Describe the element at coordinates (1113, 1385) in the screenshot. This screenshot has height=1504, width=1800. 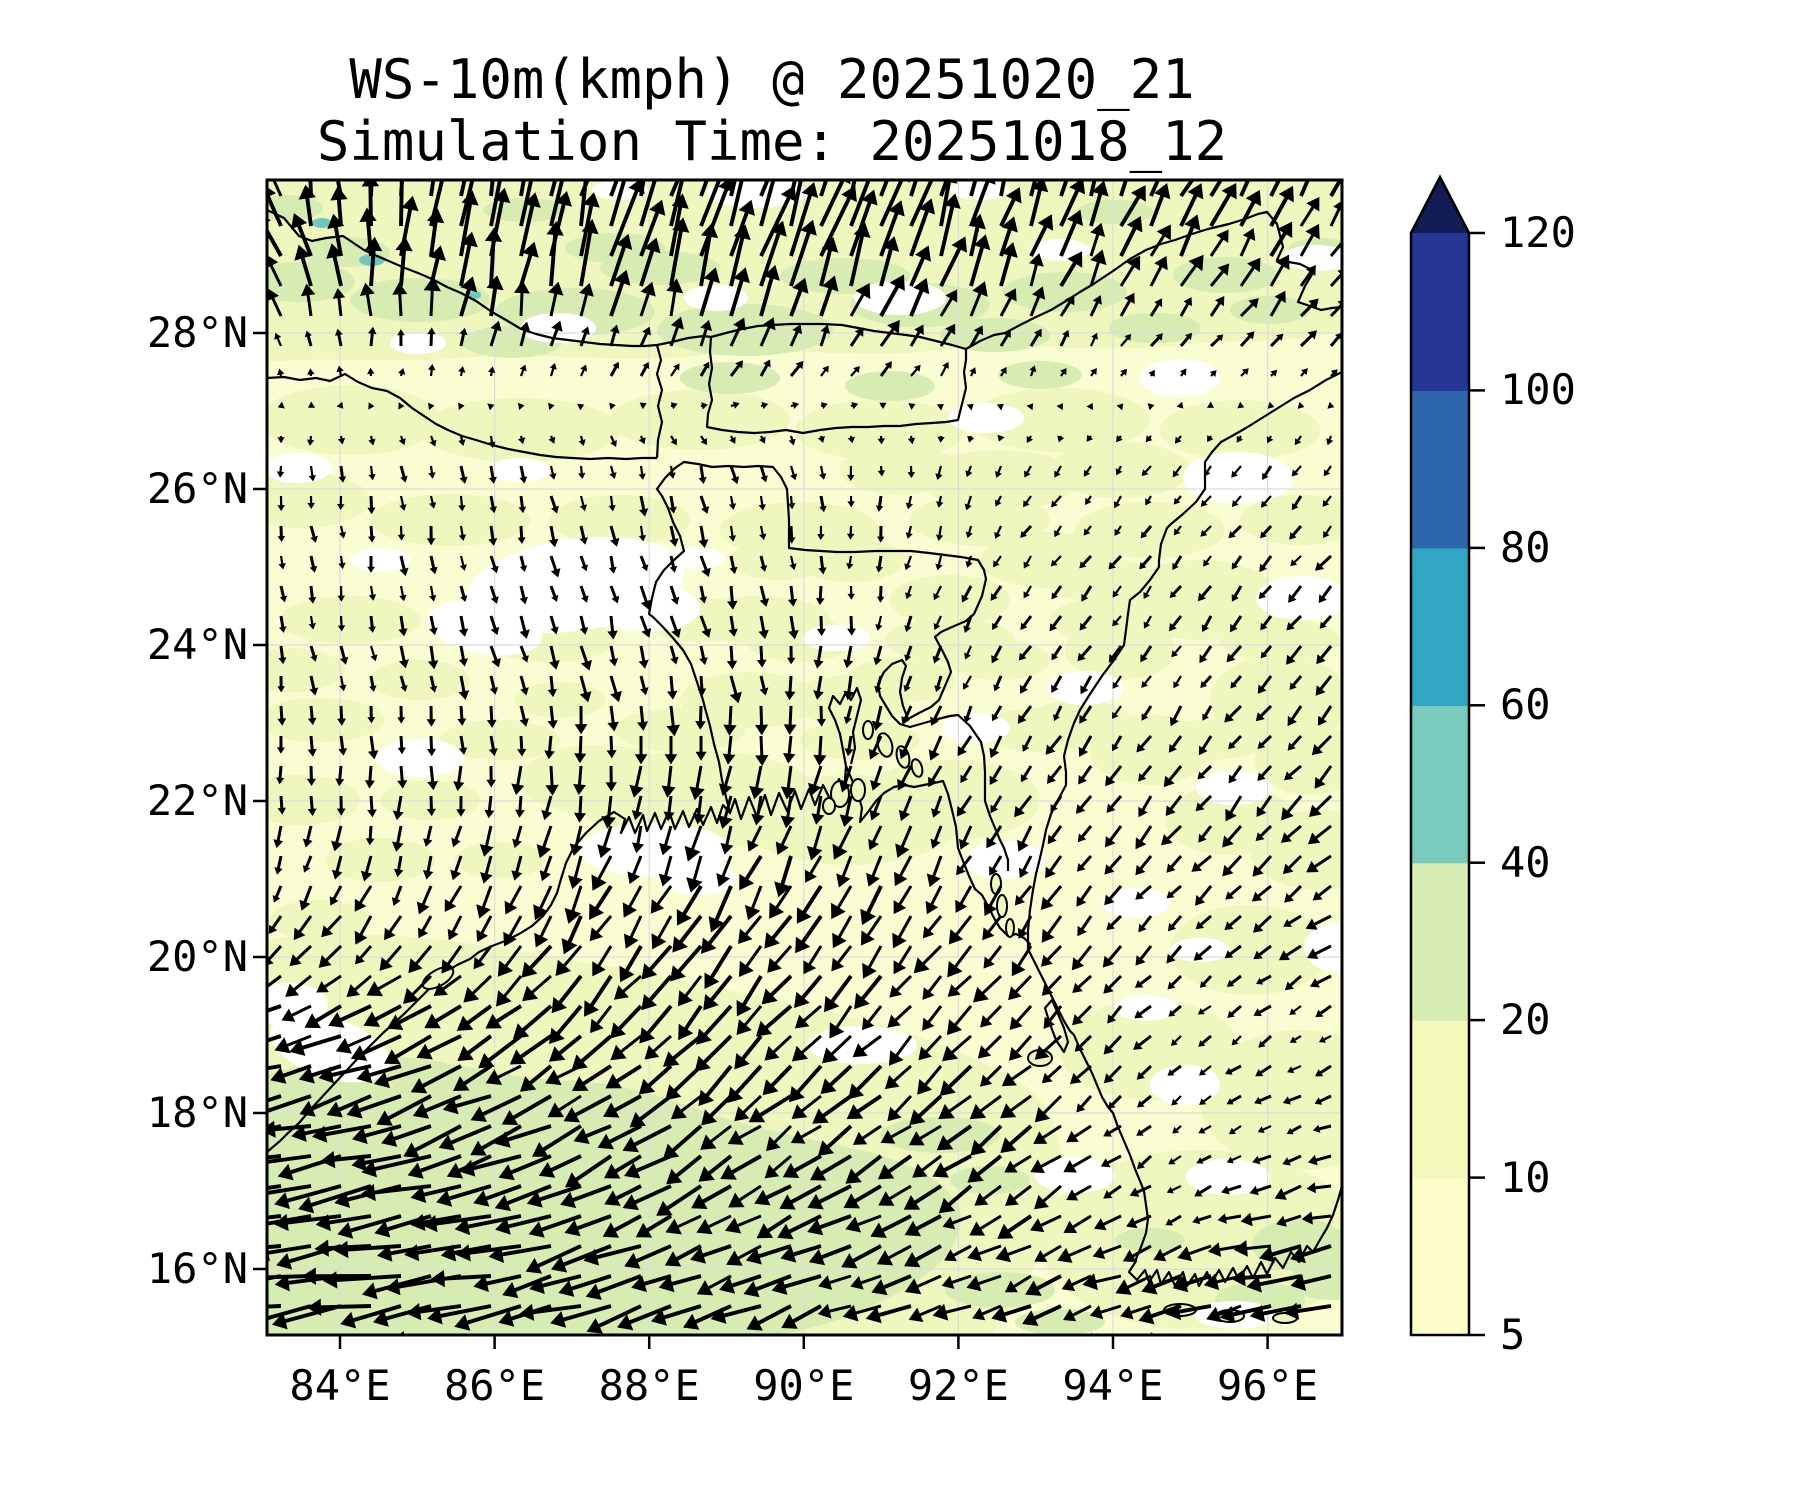
I see `x-axis-tick-label: 94°E` at that location.